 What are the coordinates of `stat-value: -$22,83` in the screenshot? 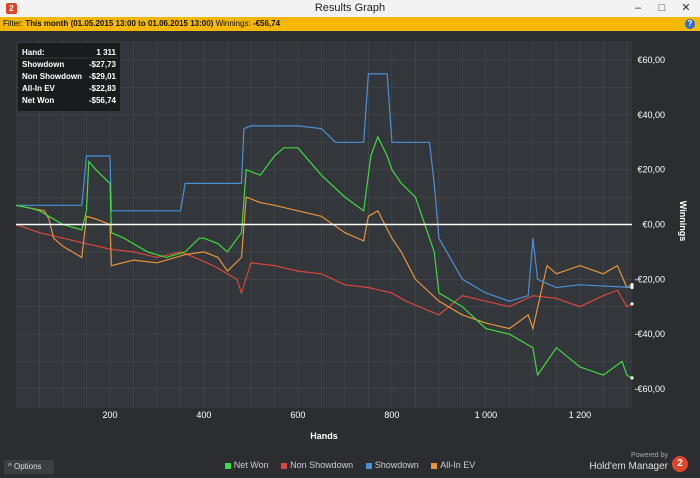 It's located at (103, 88).